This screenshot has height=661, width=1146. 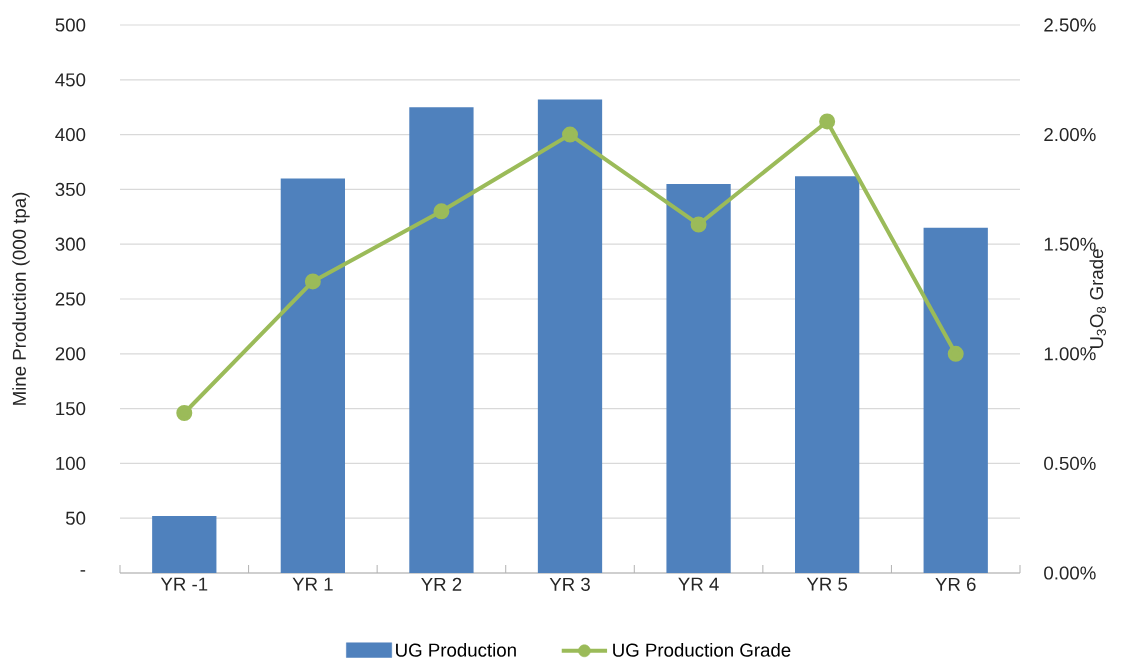 I want to click on y2-tick-label: 2.00%, so click(x=1070, y=134).